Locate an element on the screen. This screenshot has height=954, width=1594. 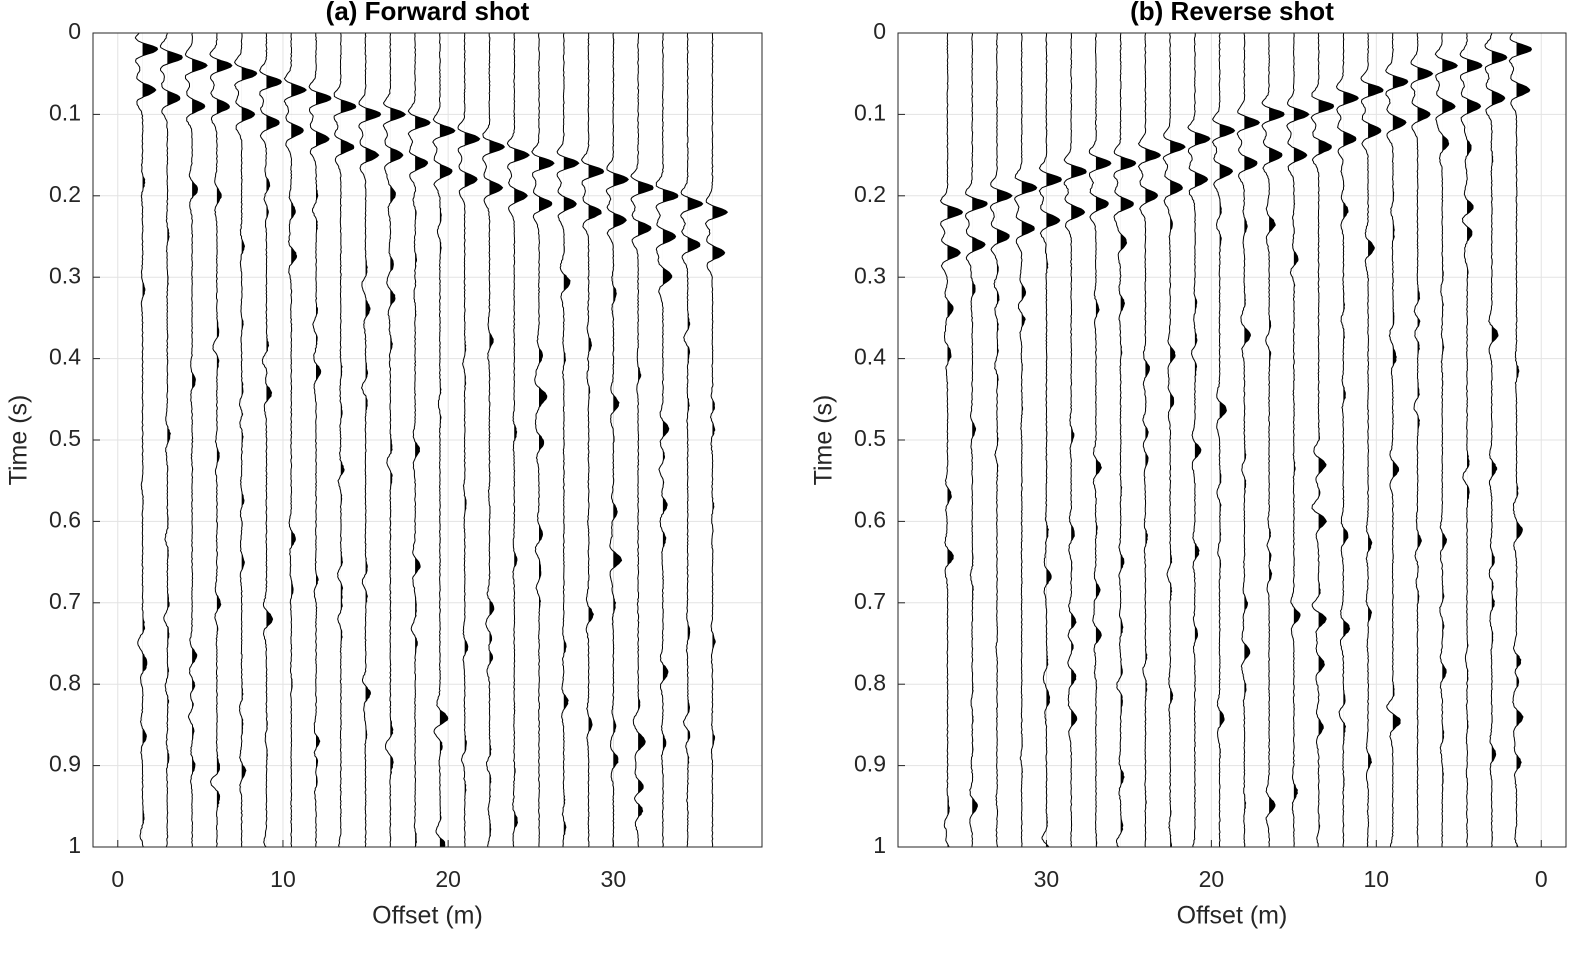
chart-title: (a) Forward shot is located at coordinates (428, 13).